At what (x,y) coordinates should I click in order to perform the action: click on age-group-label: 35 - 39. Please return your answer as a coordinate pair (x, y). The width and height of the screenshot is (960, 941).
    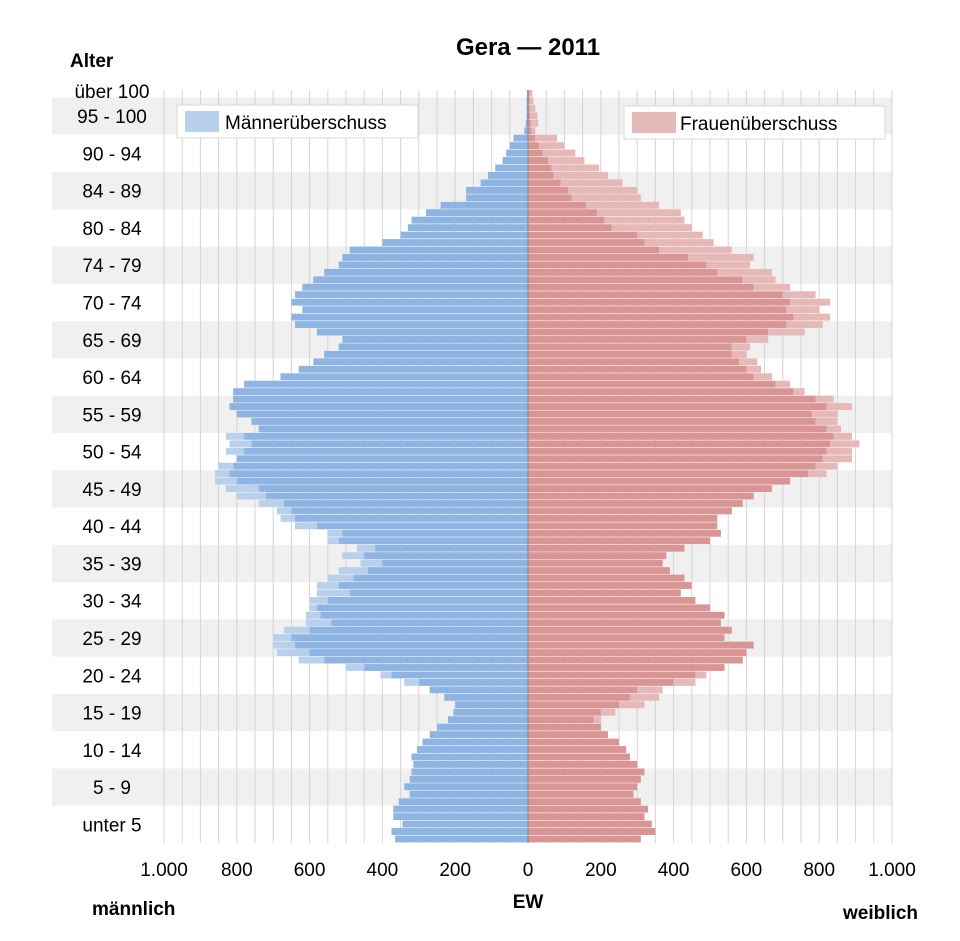
    Looking at the image, I should click on (111, 564).